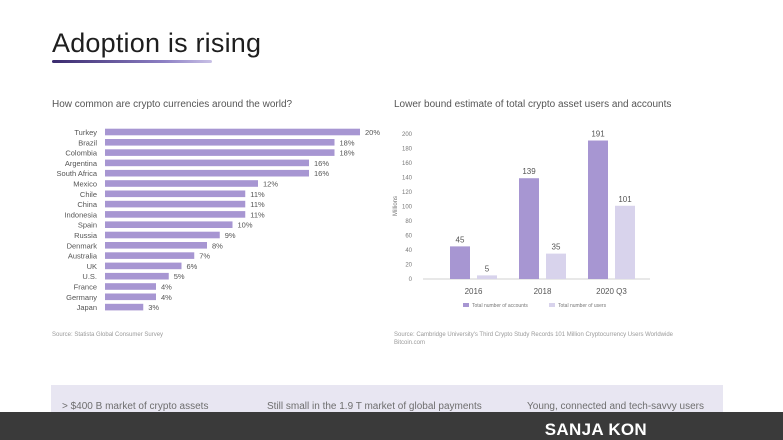 The height and width of the screenshot is (440, 783). I want to click on country-label: Australia, so click(83, 256).